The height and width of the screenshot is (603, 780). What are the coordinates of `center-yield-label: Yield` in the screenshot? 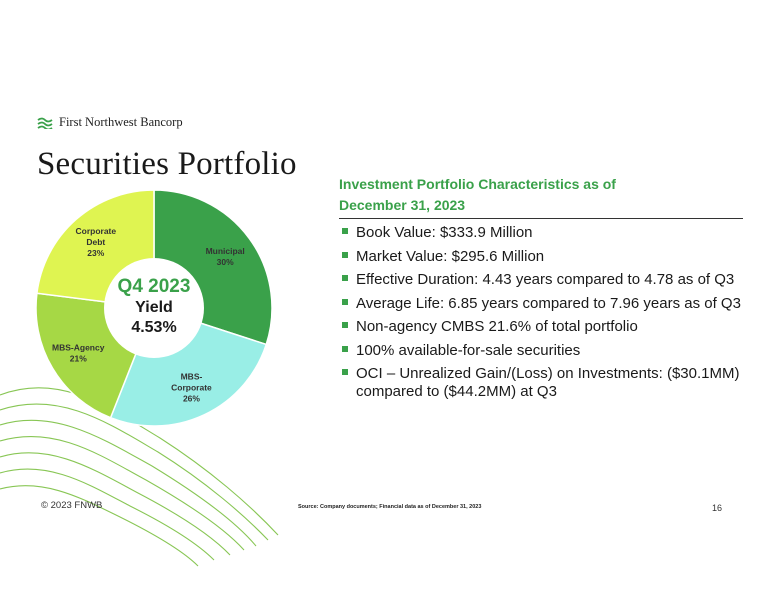 It's located at (154, 307).